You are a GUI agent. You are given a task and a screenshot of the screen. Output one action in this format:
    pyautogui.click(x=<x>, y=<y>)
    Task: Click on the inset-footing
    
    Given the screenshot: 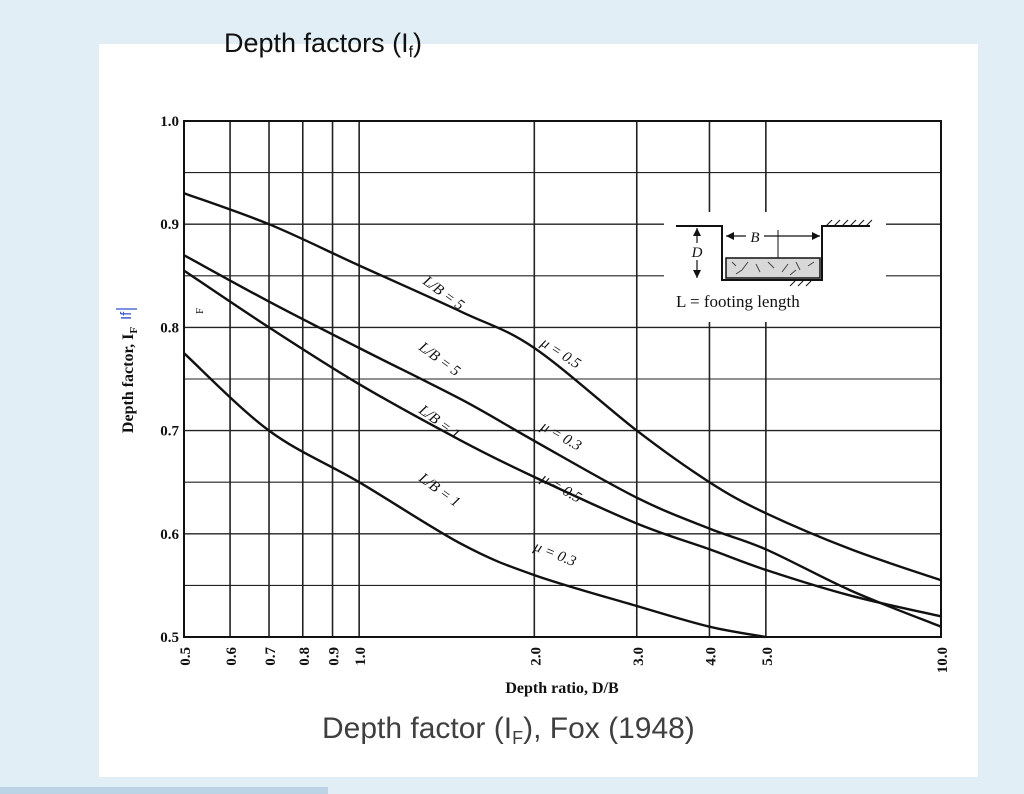 What is the action you would take?
    pyautogui.click(x=773, y=268)
    